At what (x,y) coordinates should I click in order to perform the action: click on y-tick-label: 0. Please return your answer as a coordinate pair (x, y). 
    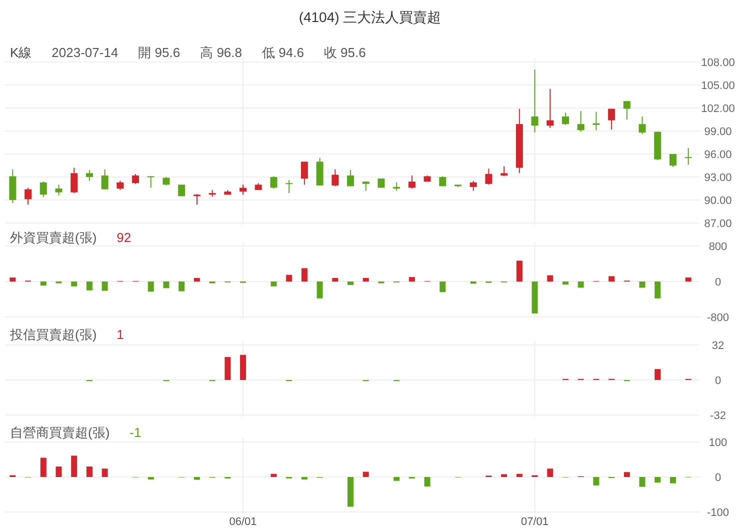
    Looking at the image, I should click on (718, 478).